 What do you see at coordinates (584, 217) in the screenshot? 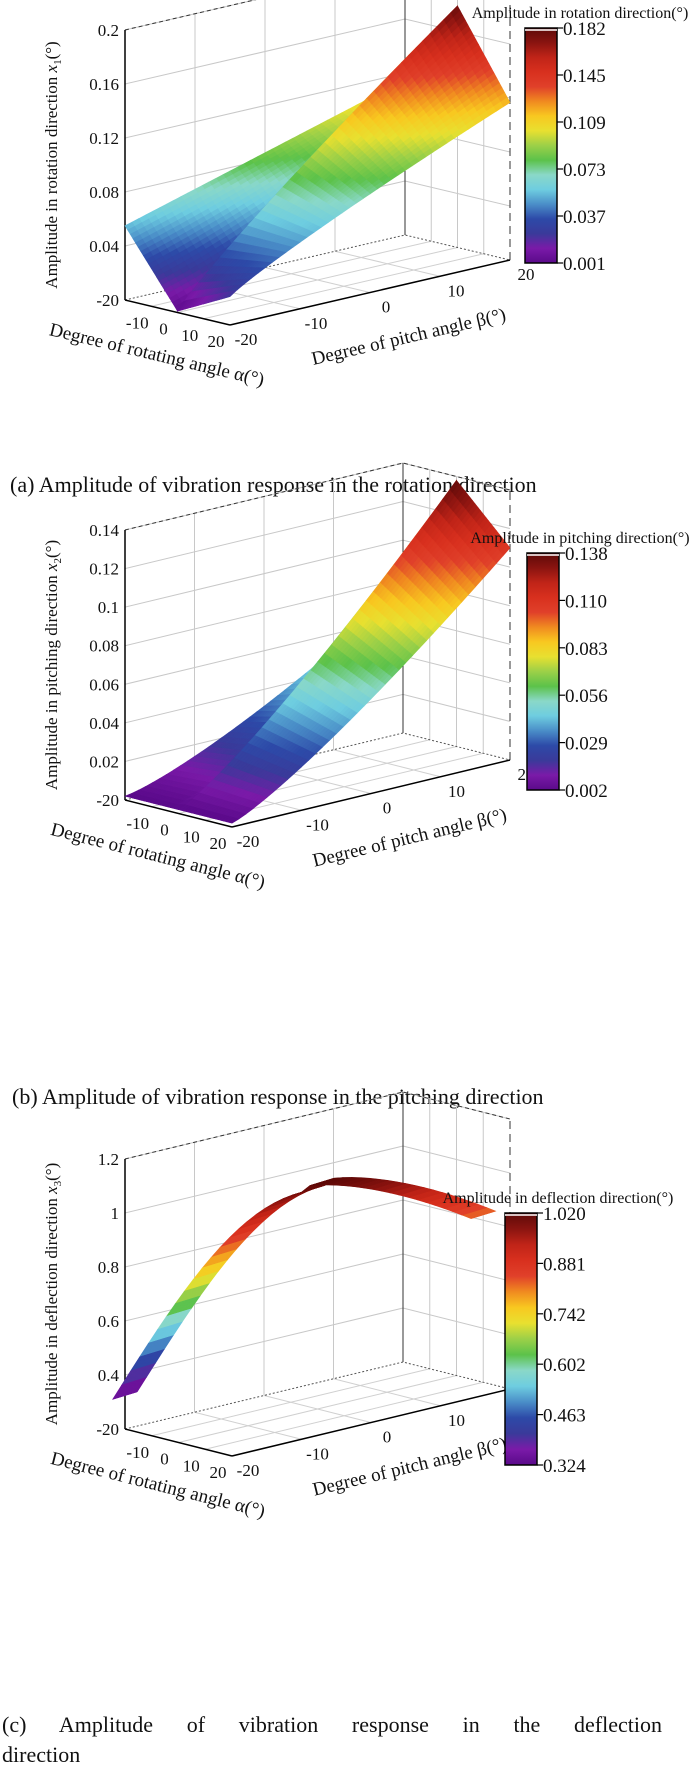
I see `colorbar-tick-label: 0.037` at bounding box center [584, 217].